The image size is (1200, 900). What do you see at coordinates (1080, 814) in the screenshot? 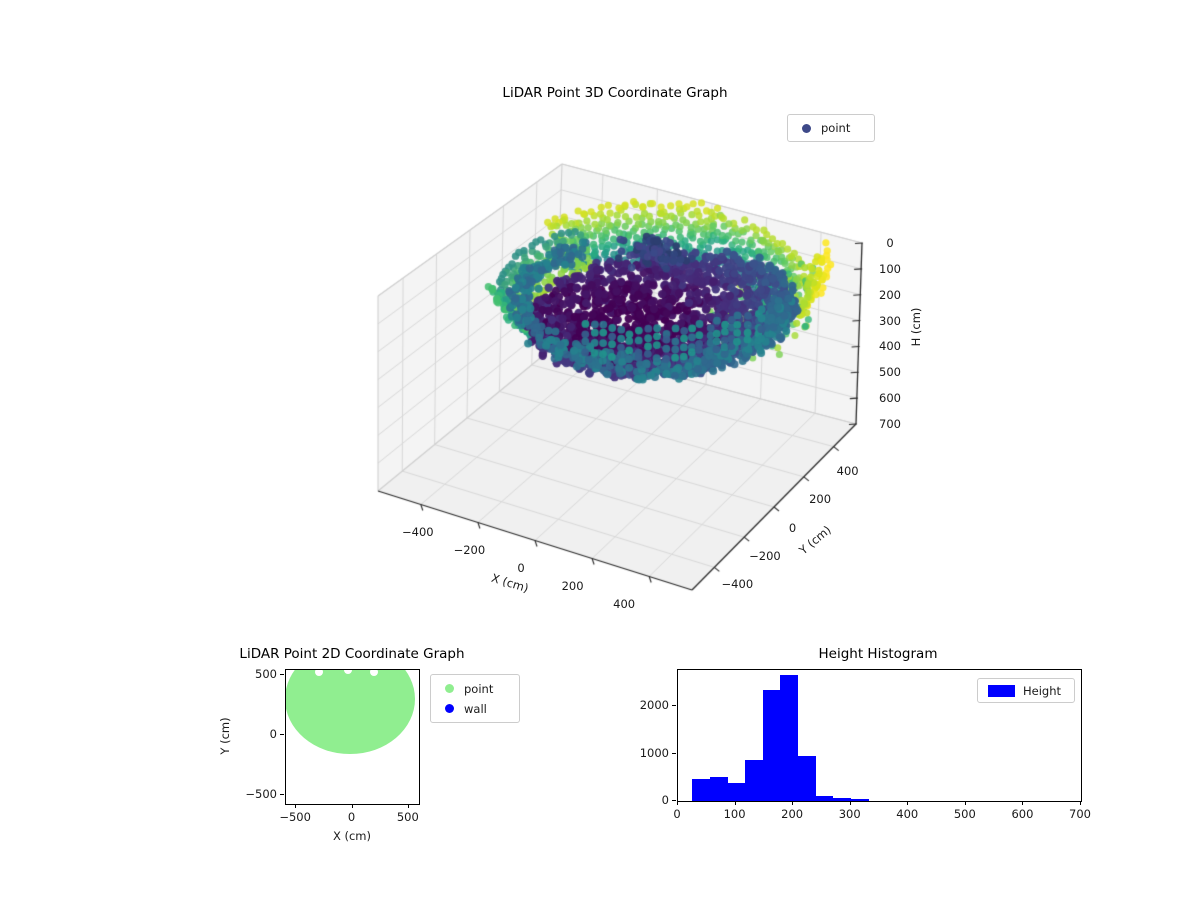
I see `histogram-xtick: 700` at bounding box center [1080, 814].